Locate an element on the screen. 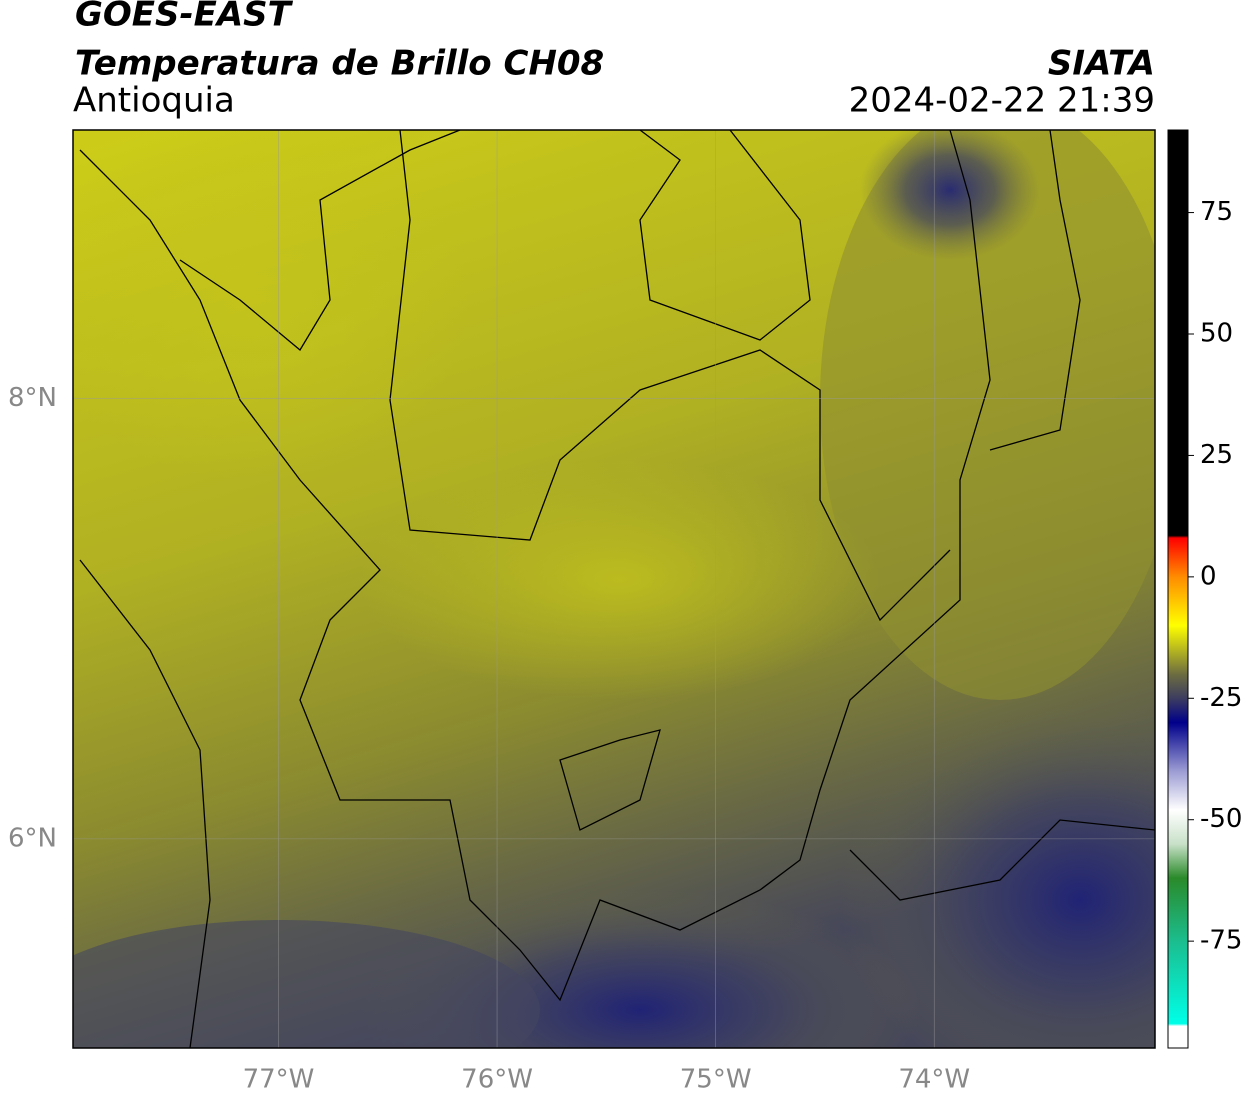  x-tick-label: 74°W is located at coordinates (934, 1080).